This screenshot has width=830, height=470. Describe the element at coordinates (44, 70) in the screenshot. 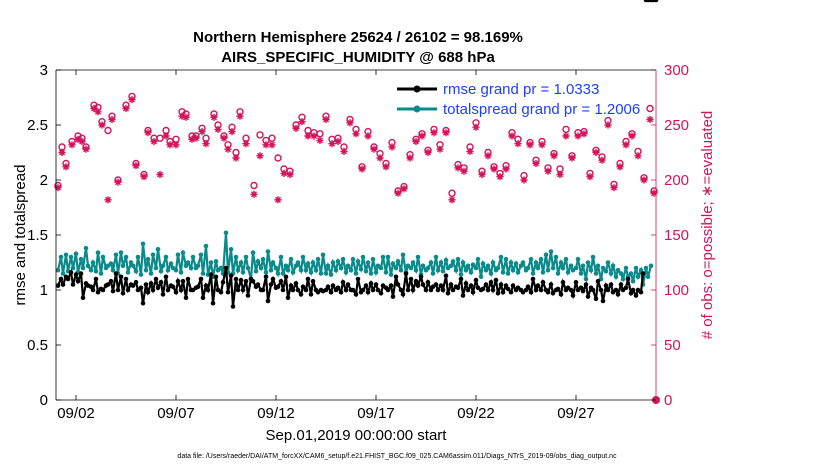

I see `y-tick-label: 3` at that location.